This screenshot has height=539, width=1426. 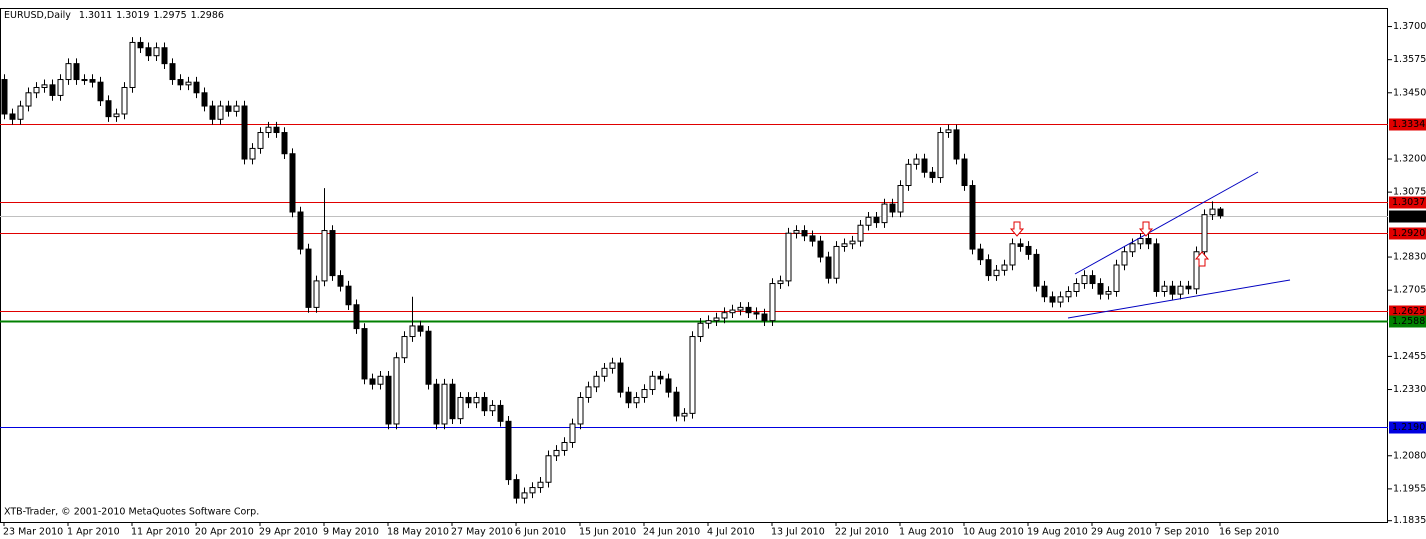 What do you see at coordinates (1166, 223) in the screenshot?
I see `resistance-line` at bounding box center [1166, 223].